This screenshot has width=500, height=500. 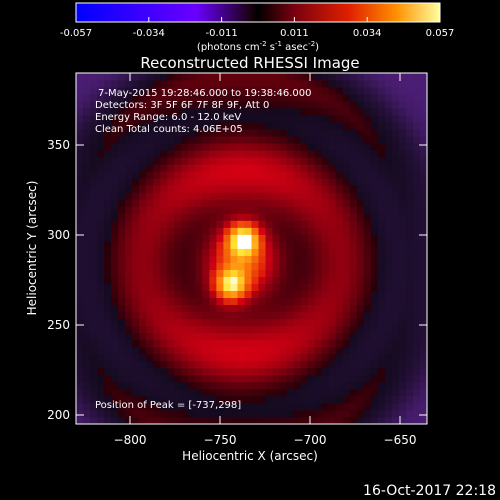 I want to click on colorbar-tick-label: -0.034, so click(x=149, y=33).